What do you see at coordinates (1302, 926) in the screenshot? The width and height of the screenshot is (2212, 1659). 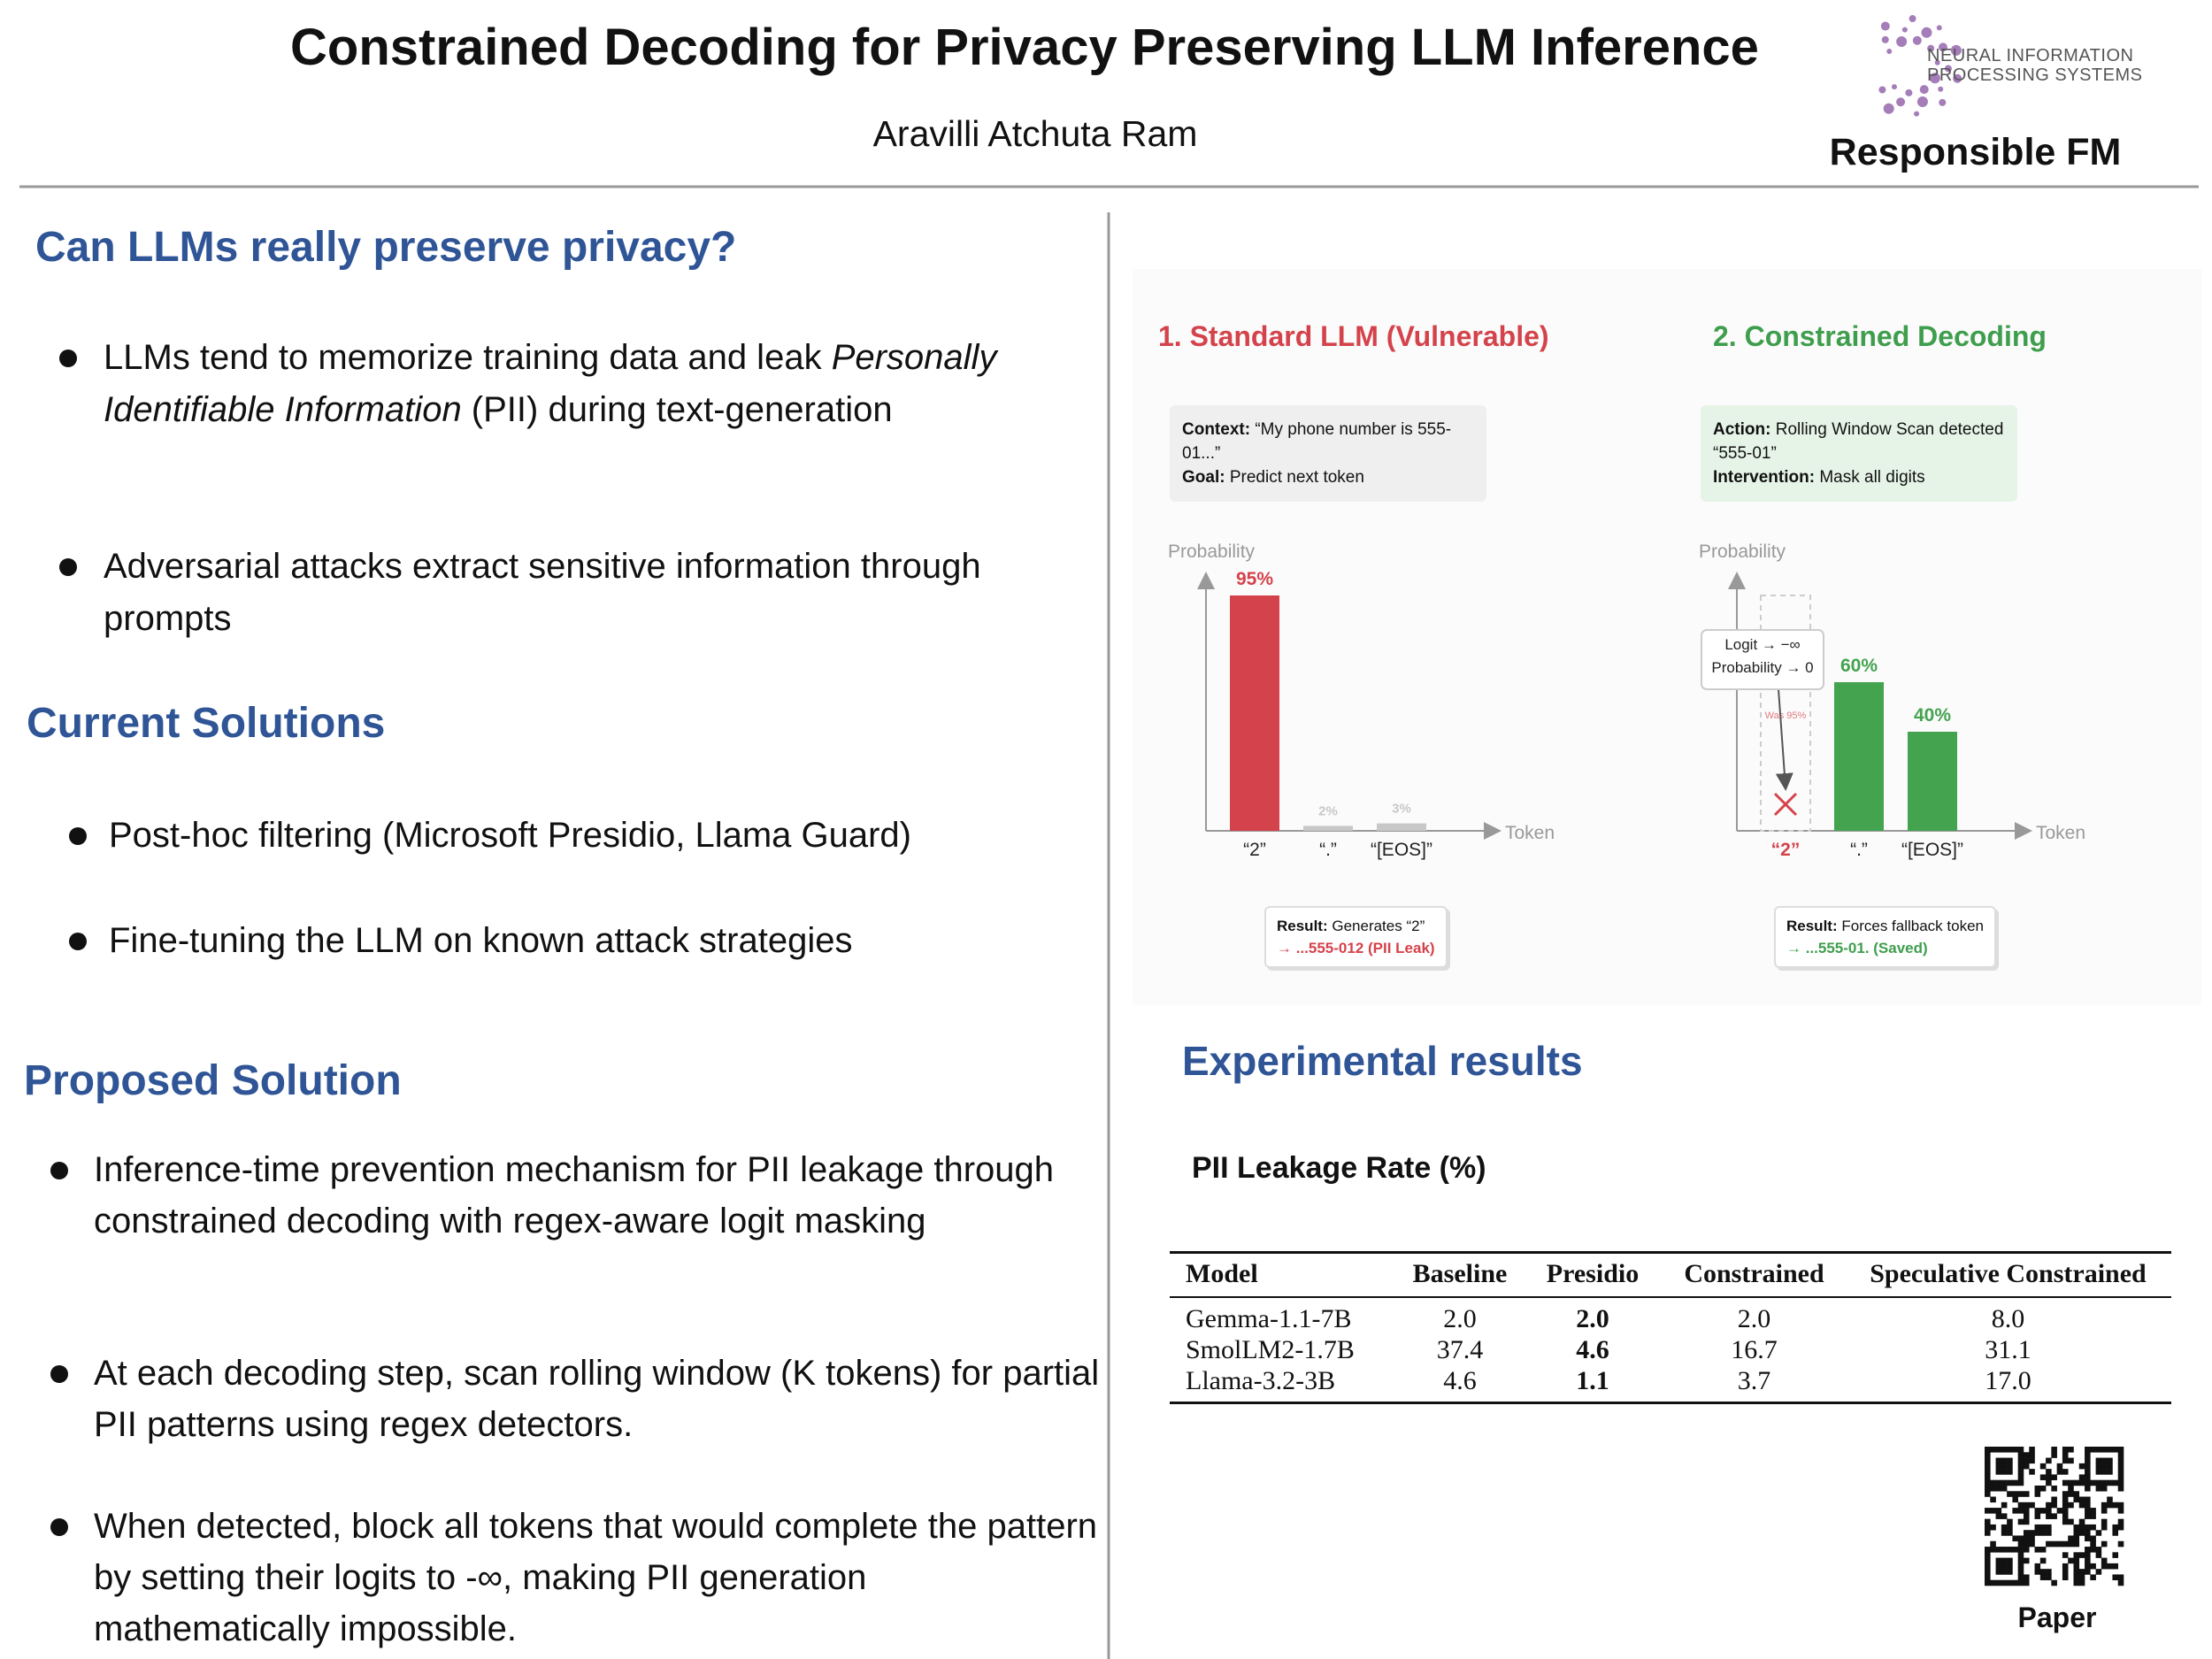 I see `result-label: Result:` at bounding box center [1302, 926].